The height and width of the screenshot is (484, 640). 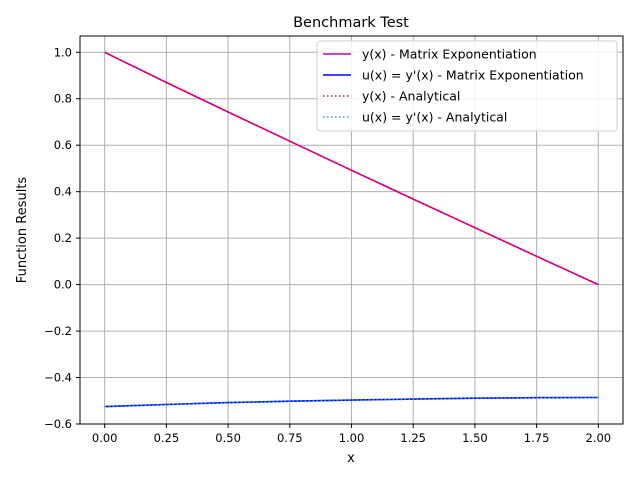 What do you see at coordinates (537, 438) in the screenshot?
I see `x-tick-label: 1.75` at bounding box center [537, 438].